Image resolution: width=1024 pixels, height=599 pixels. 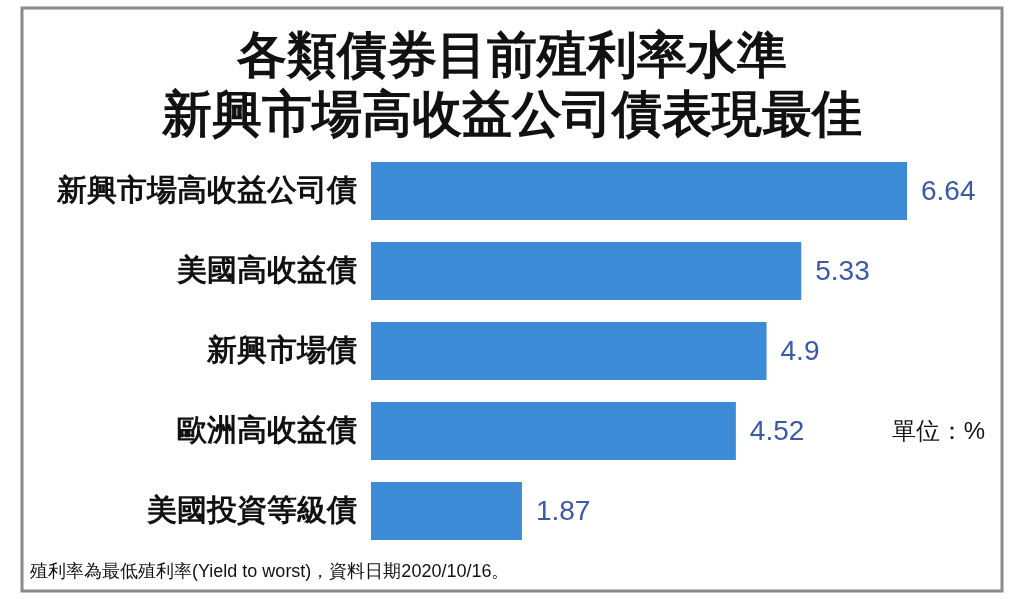 What do you see at coordinates (270, 571) in the screenshot?
I see `text: 殖利率為最低殖利率(Yield to worst)，資料日期2020/10/16。` at bounding box center [270, 571].